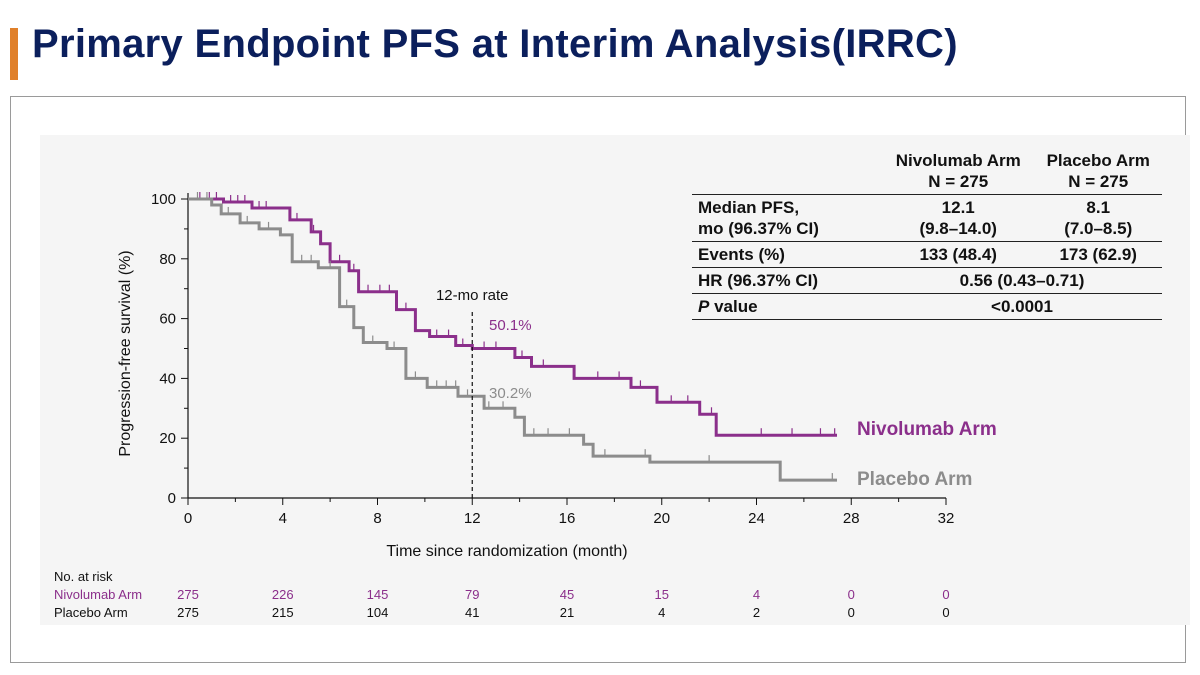  Describe the element at coordinates (283, 518) in the screenshot. I see `x-tick-label: 4` at that location.